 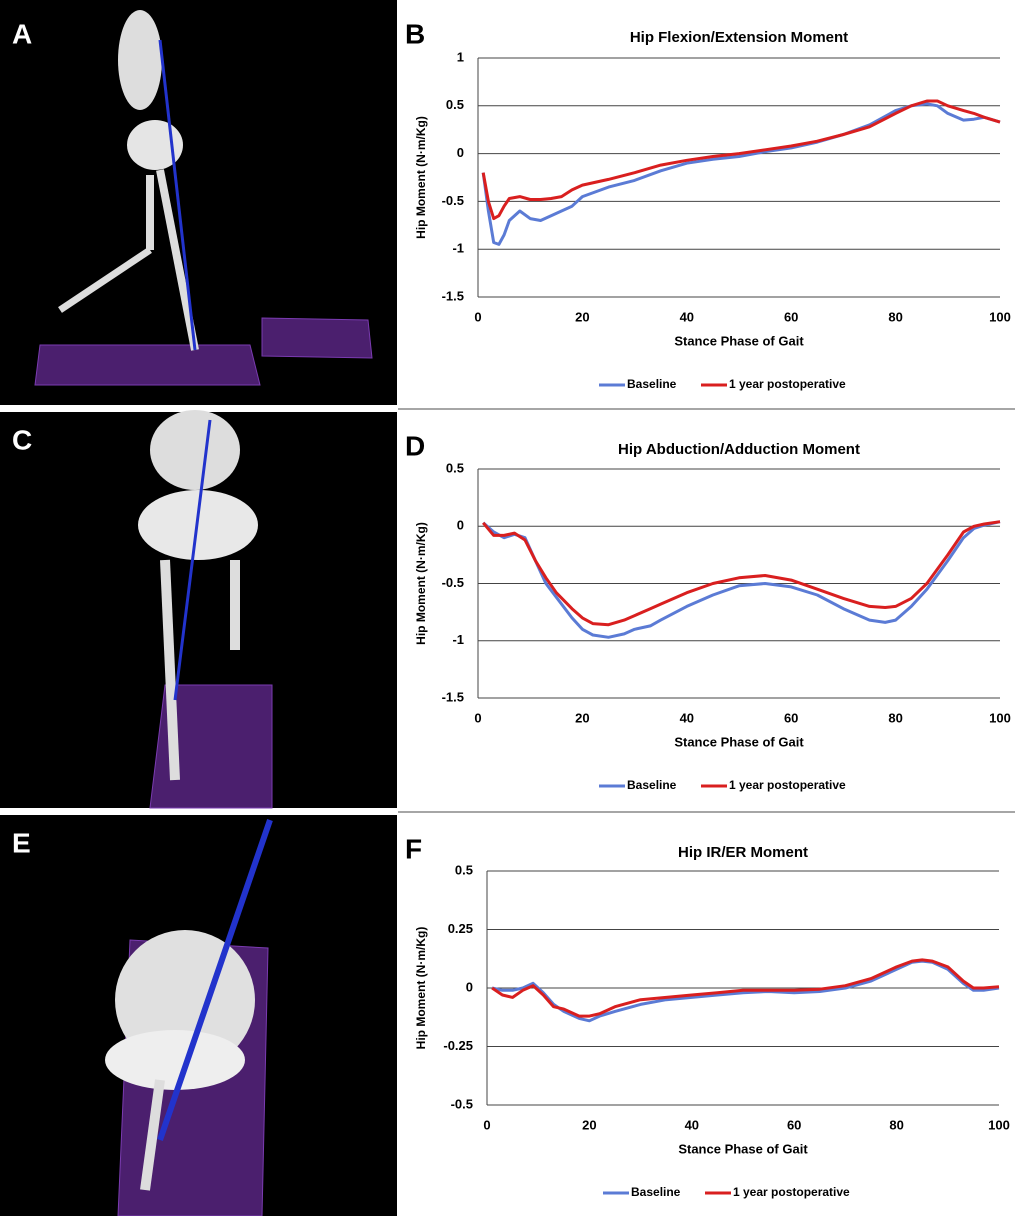 What do you see at coordinates (458, 1045) in the screenshot?
I see `y-tick-label: -0.25` at bounding box center [458, 1045].